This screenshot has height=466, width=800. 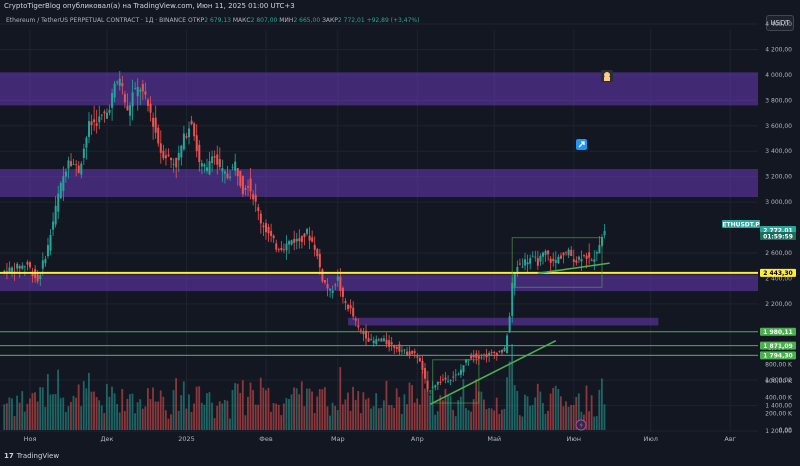 I want to click on price-tick-label-9: 3 400,00, so click(x=778, y=151).